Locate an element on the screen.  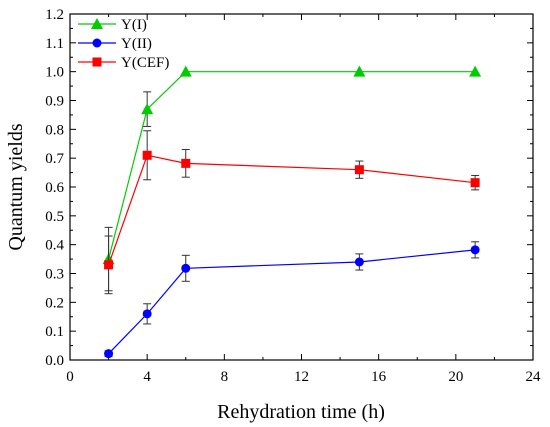
x-tick-label: 4 is located at coordinates (147, 377).